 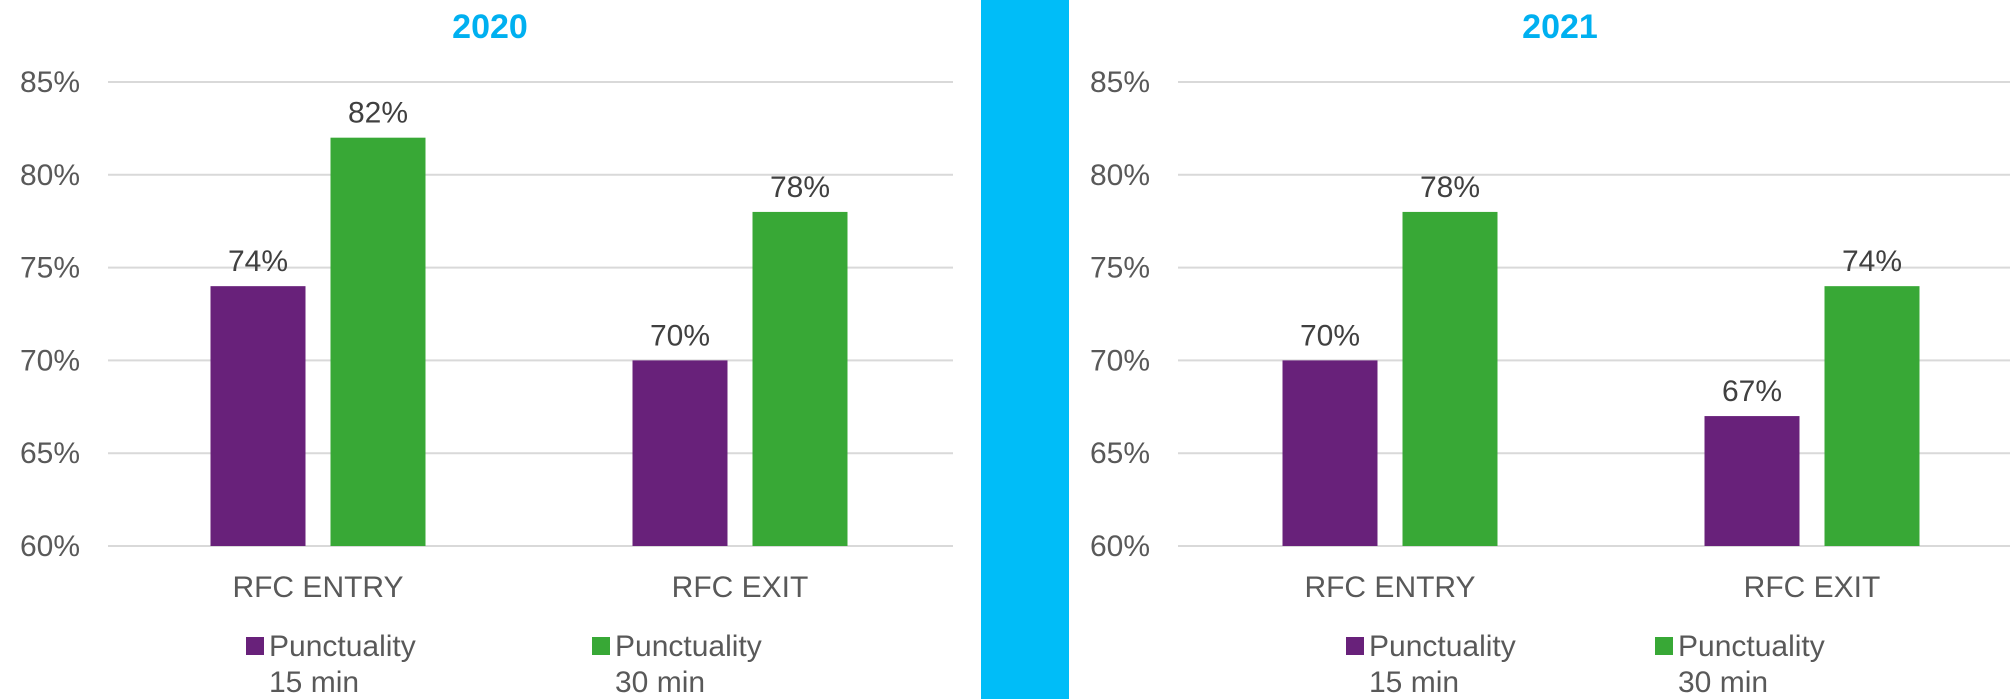 I want to click on chart-title: 2021, so click(x=1560, y=27).